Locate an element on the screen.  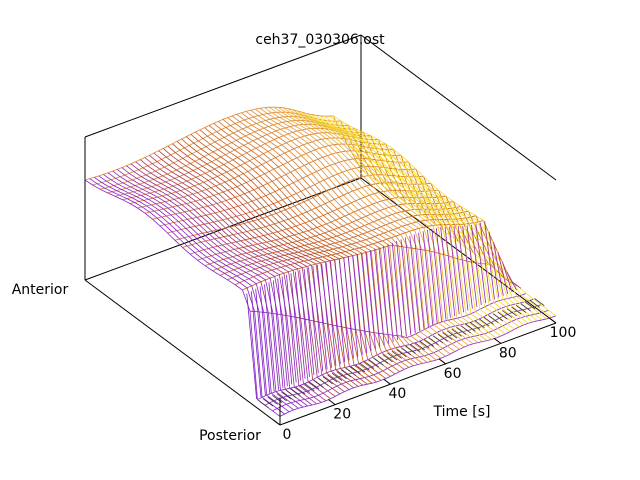
box-edge is located at coordinates (458, 250).